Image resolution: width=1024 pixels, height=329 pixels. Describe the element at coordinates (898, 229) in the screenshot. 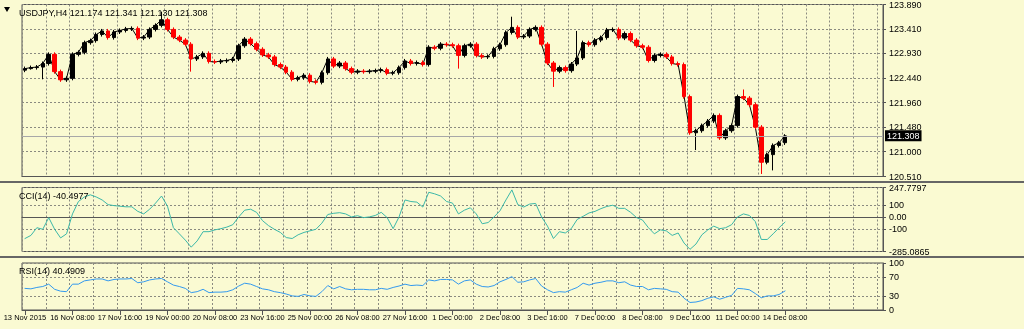

I see `y-tick-label: -100` at that location.